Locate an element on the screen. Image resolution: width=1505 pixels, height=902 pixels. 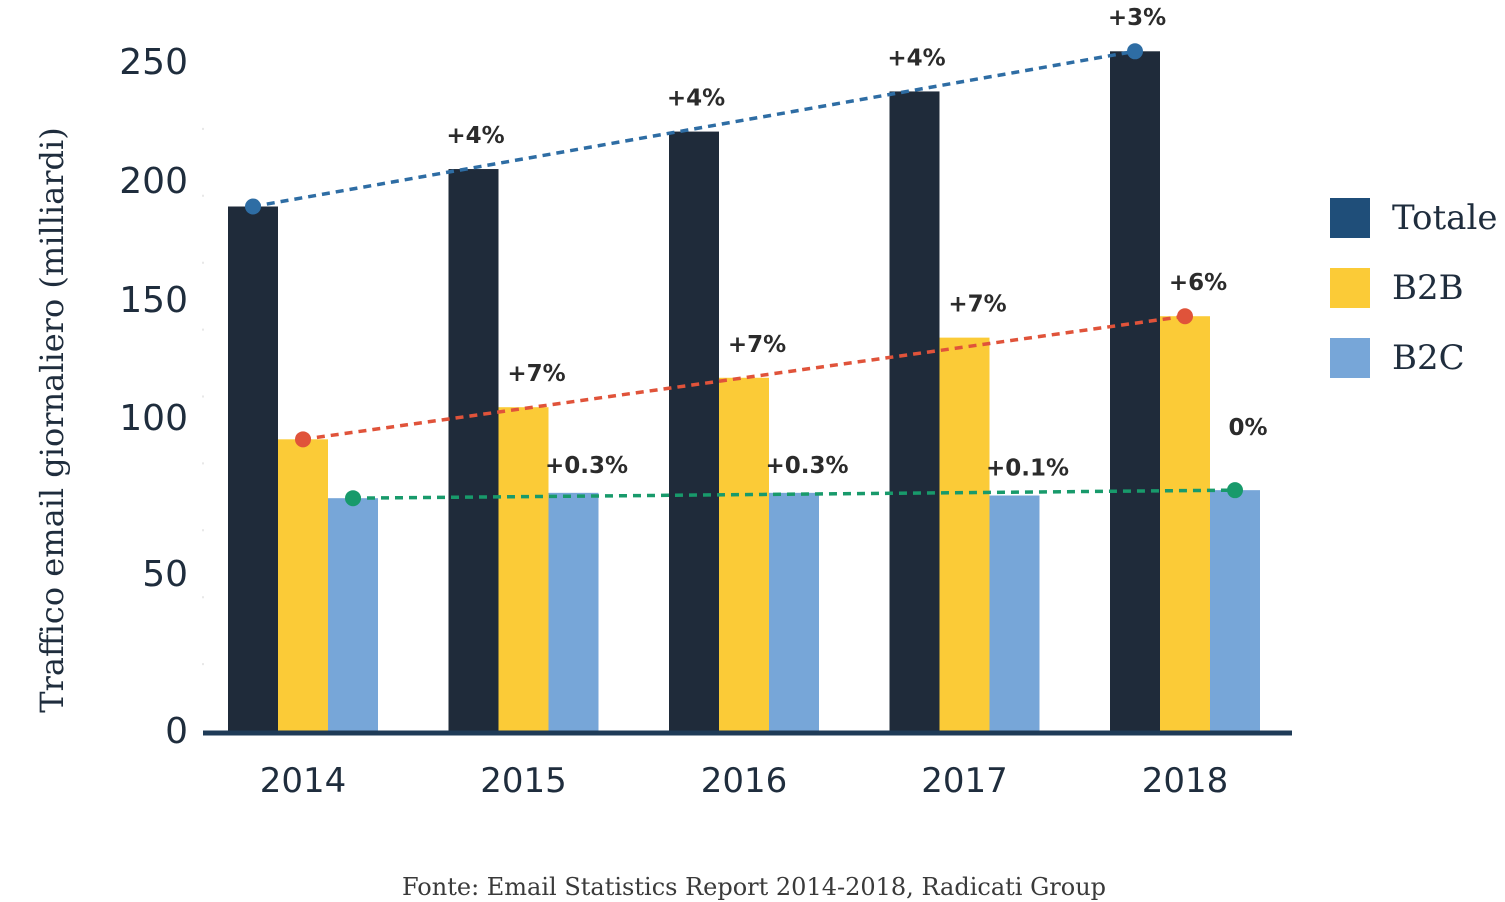
growth-label-b2c: 0% is located at coordinates (1247, 428).